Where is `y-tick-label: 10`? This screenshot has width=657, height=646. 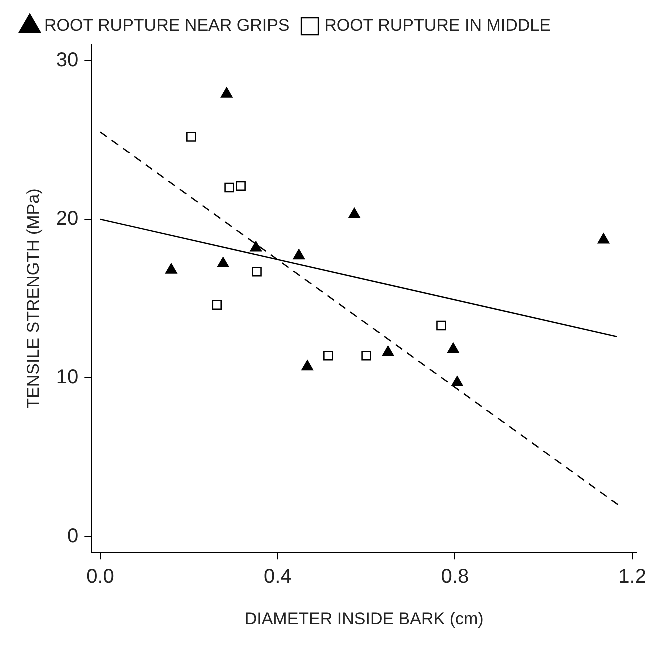
y-tick-label: 10 is located at coordinates (67, 377).